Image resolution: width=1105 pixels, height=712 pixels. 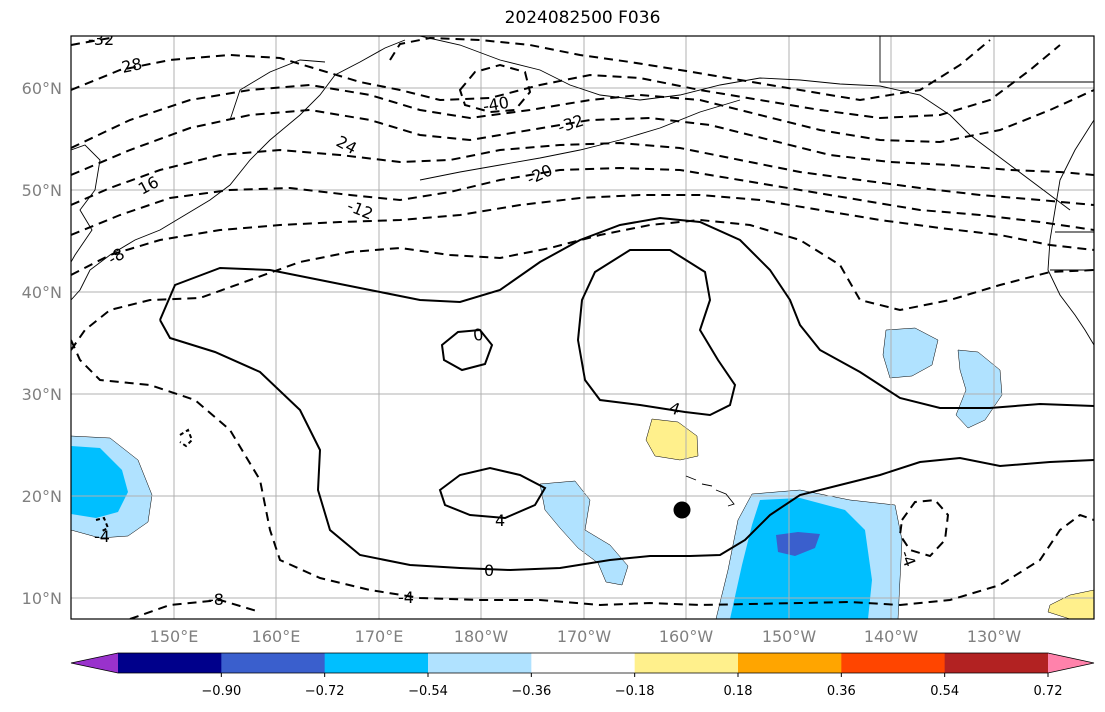 I want to click on contour-label: 4, so click(x=500, y=520).